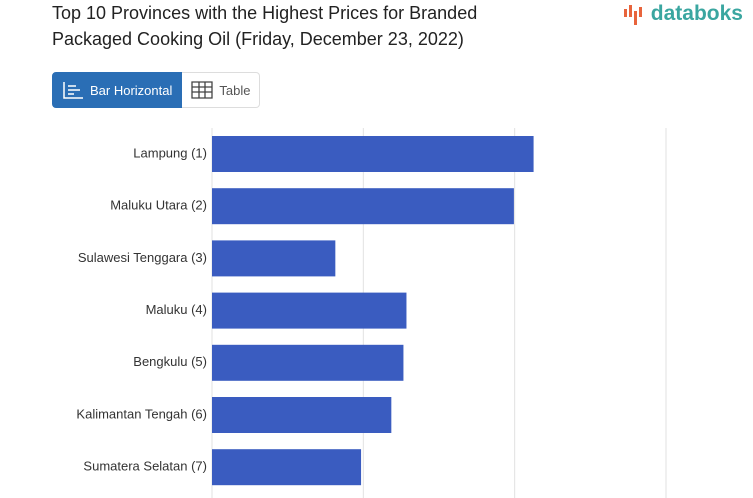 This screenshot has width=753, height=498. Describe the element at coordinates (176, 309) in the screenshot. I see `y-tick-label: Maluku (4)` at that location.